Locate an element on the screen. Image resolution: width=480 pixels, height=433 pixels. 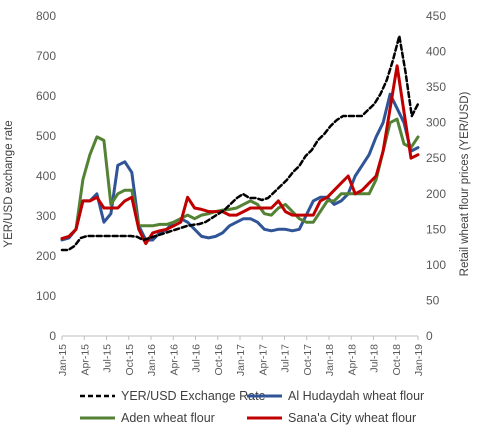
x-tick-label: Jan-19 is located at coordinates (419, 360).